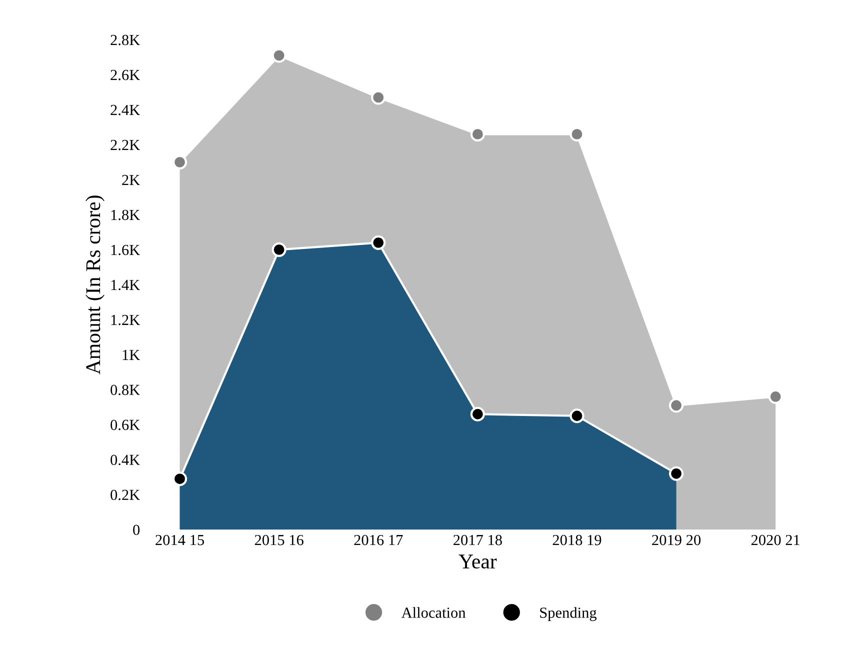 This screenshot has width=853, height=662. What do you see at coordinates (676, 540) in the screenshot?
I see `x-tick-label: 2019 20` at bounding box center [676, 540].